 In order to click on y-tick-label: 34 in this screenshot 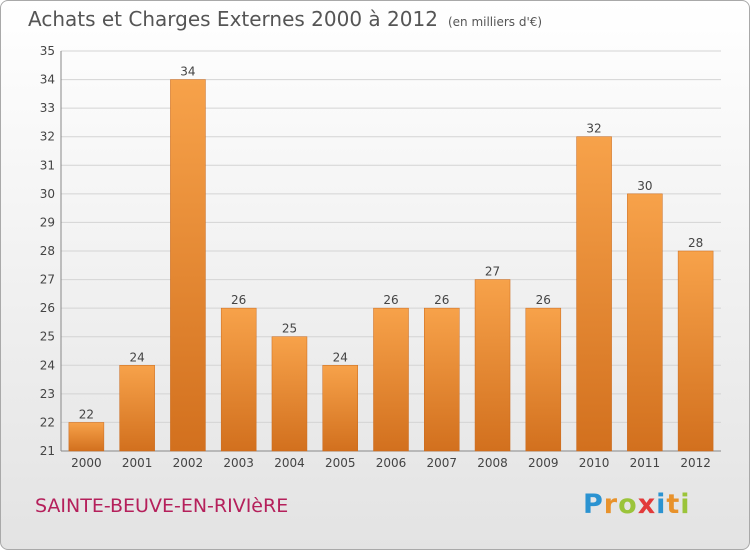, I will do `click(47, 80)`.